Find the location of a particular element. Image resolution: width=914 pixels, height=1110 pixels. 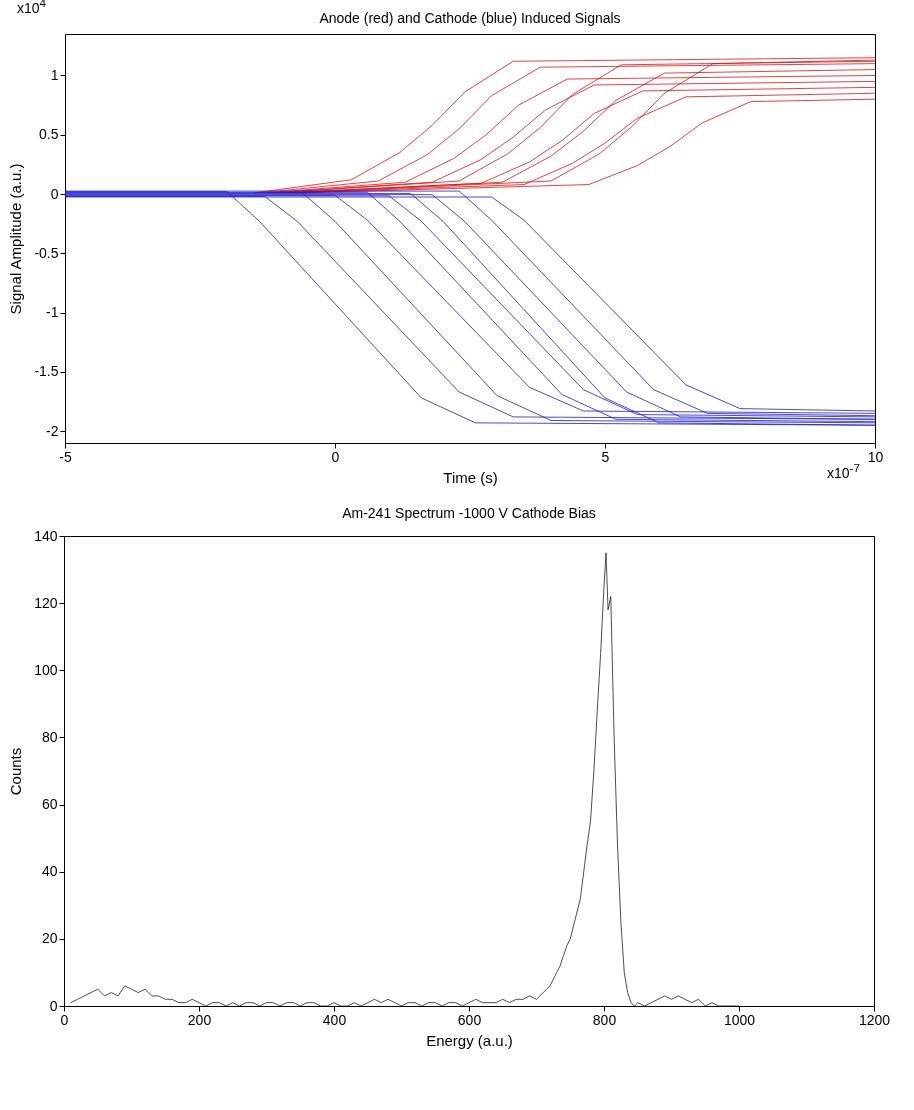

text: x10$^{-7}$ is located at coordinates (843, 471).